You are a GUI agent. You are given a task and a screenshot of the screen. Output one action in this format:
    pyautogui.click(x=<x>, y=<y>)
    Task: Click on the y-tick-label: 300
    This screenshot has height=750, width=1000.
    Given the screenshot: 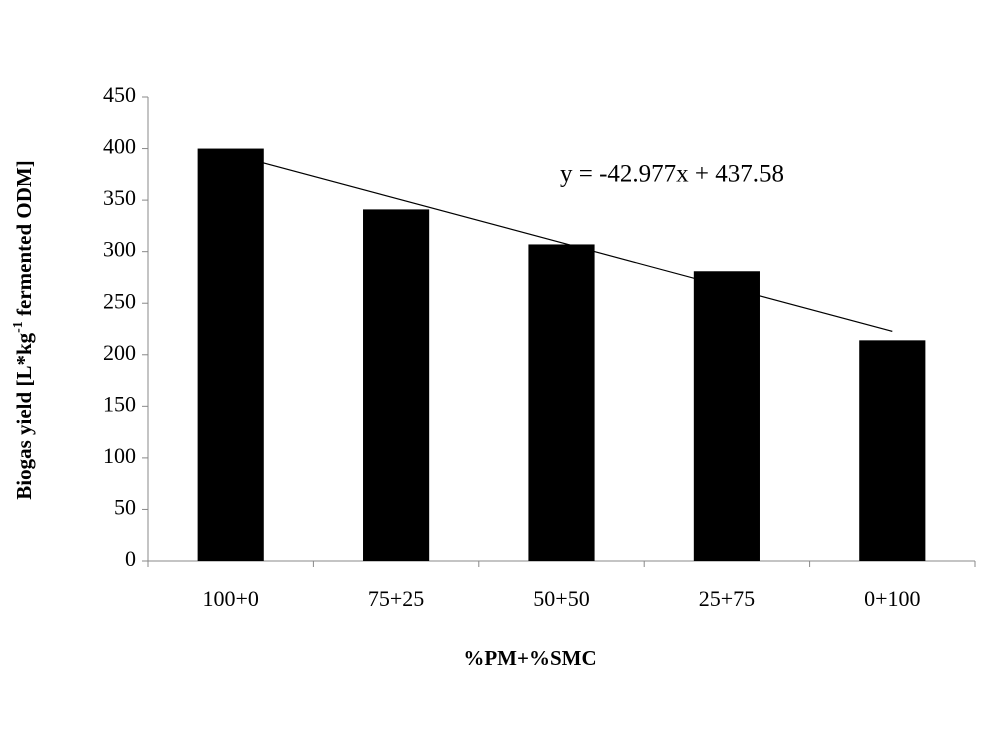 What is the action you would take?
    pyautogui.click(x=119, y=249)
    